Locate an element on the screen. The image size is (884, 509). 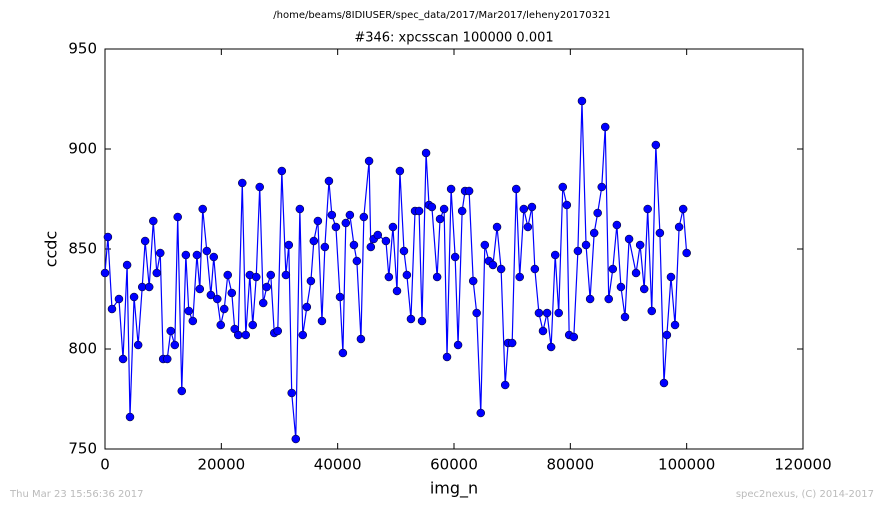
x-axis-label: img_n is located at coordinates (454, 489).